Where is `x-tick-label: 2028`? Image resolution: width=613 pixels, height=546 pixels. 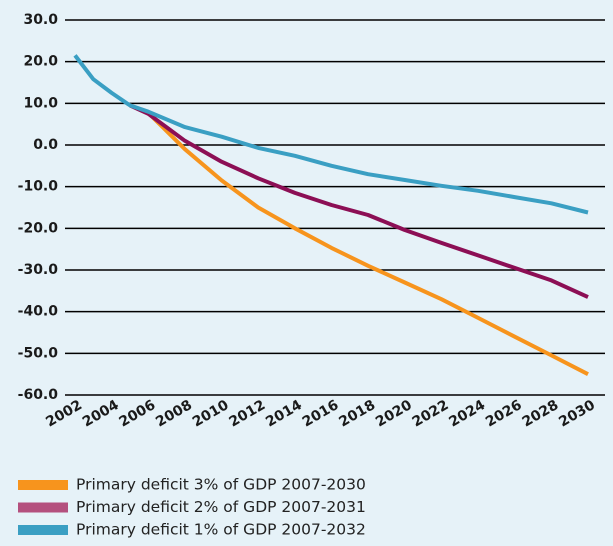
x-tick-label: 2028 is located at coordinates (541, 413).